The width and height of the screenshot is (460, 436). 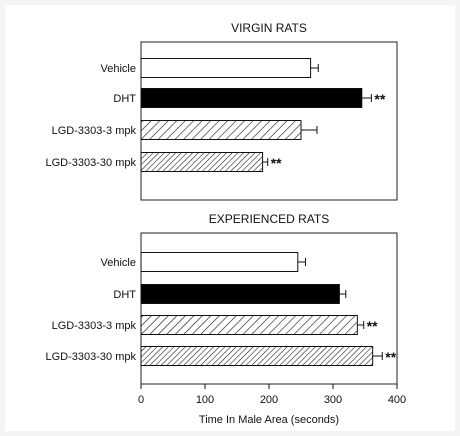 What do you see at coordinates (269, 420) in the screenshot?
I see `x-axis-label: Time In Male Area (seconds)` at bounding box center [269, 420].